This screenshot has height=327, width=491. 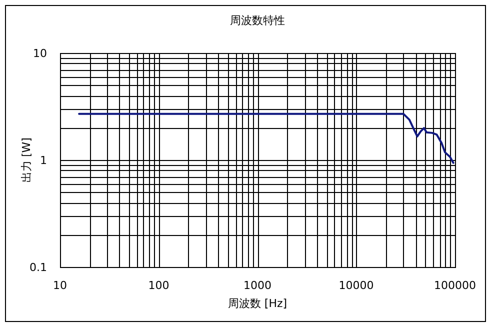 I want to click on x-tick-label: 100, so click(x=159, y=285).